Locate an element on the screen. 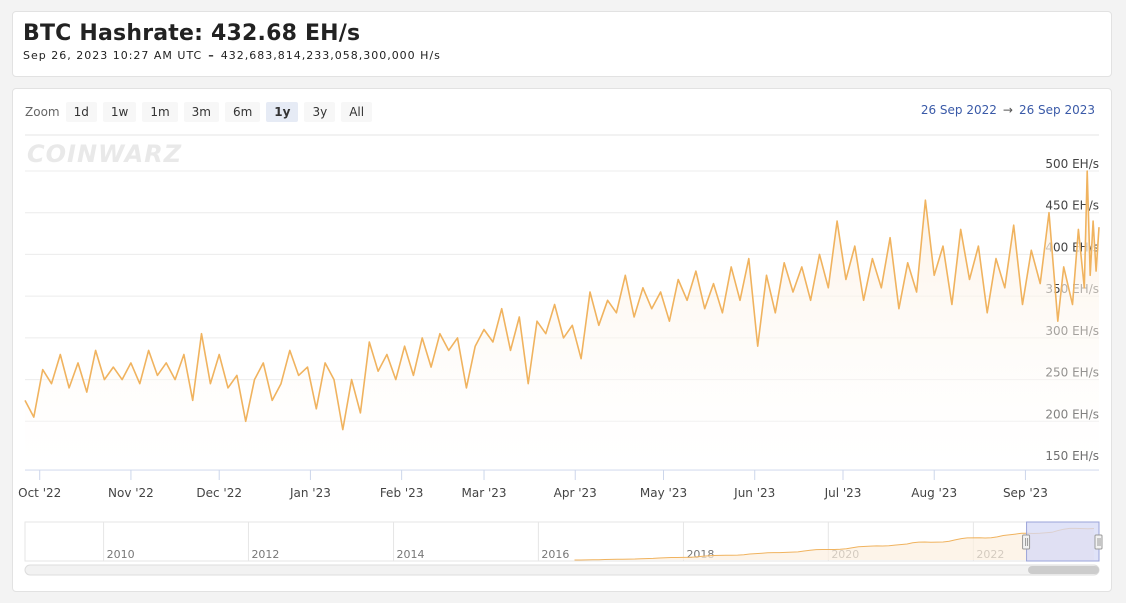  y-tick-label: 450 EH/s is located at coordinates (1072, 206).